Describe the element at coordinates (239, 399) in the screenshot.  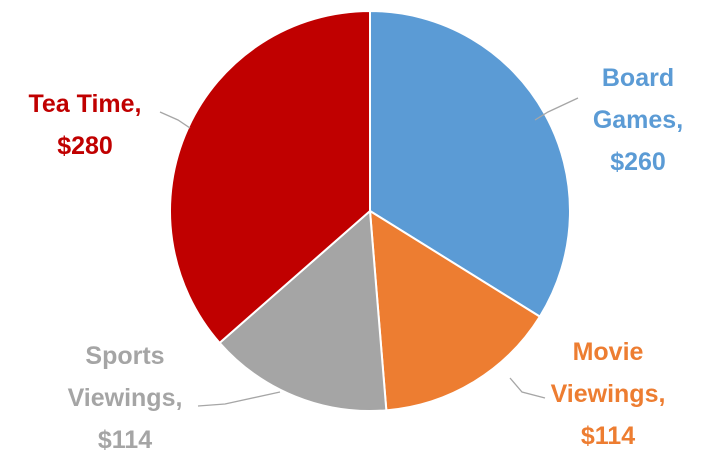
I see `leader-line-sports-viewings` at that location.